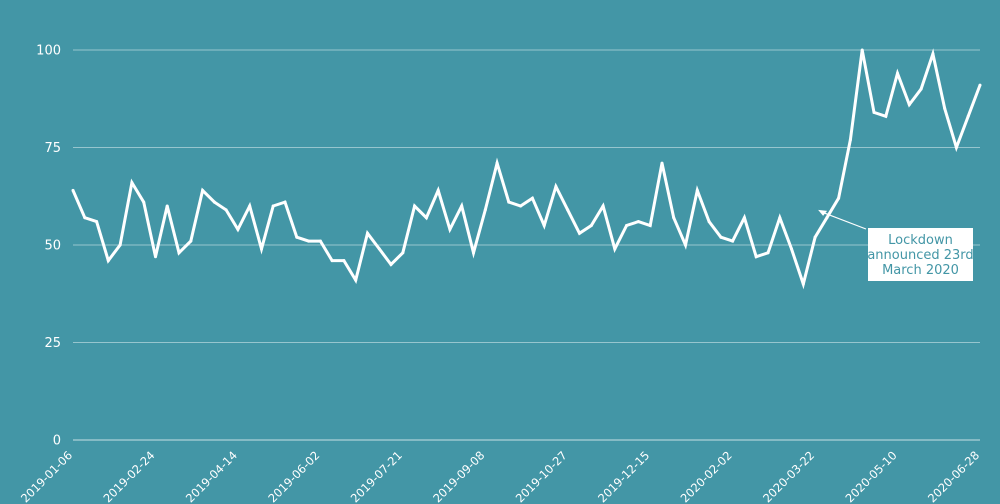  Describe the element at coordinates (46, 476) in the screenshot. I see `x-tick-label: 2019-01-06` at that location.